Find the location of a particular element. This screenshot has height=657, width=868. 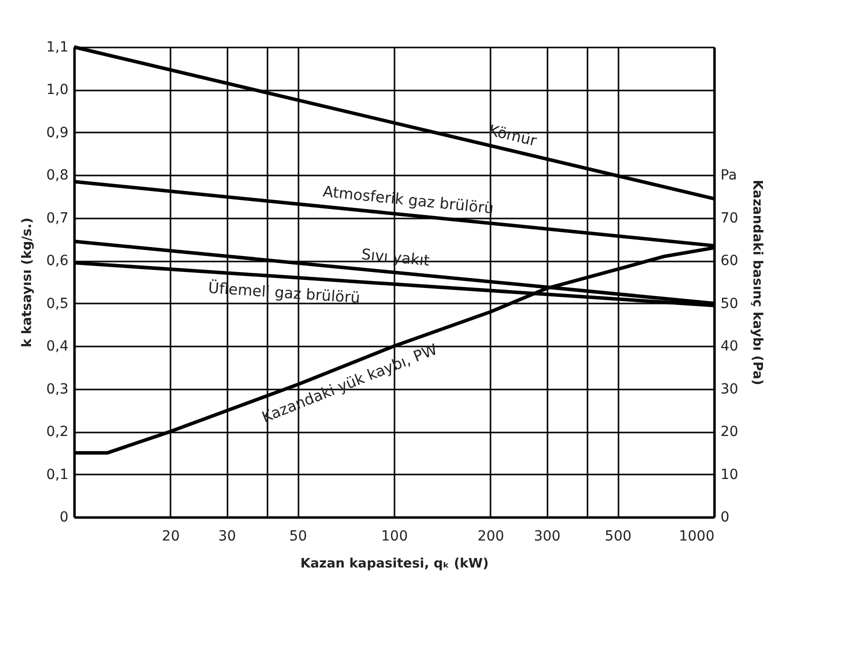

y-tick-label: 0,2 is located at coordinates (57, 432).